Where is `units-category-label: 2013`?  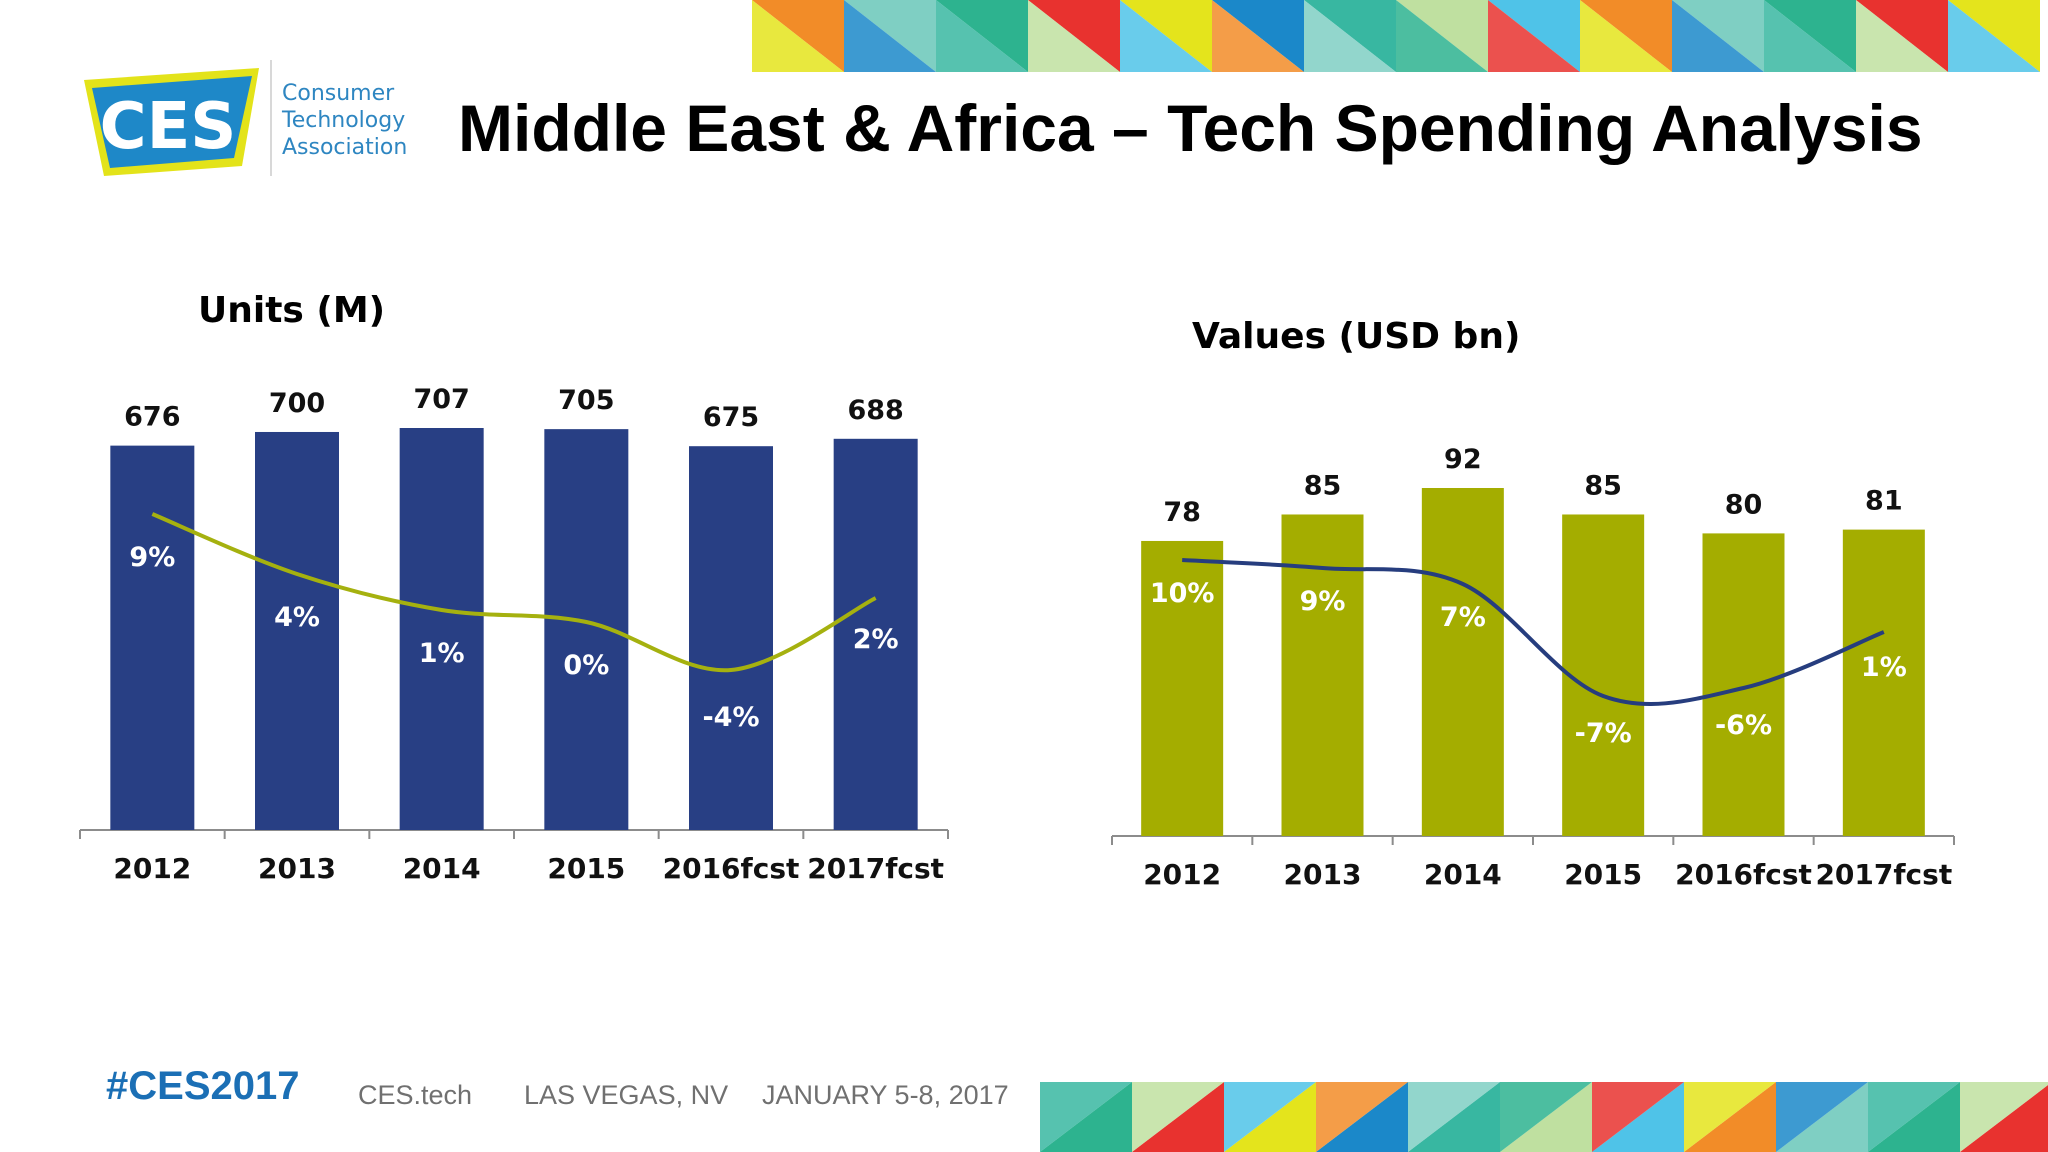 units-category-label: 2013 is located at coordinates (297, 868).